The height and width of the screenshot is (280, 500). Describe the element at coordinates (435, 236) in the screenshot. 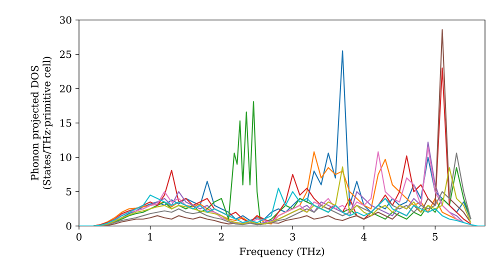

I see `x-tick-label: 5` at that location.